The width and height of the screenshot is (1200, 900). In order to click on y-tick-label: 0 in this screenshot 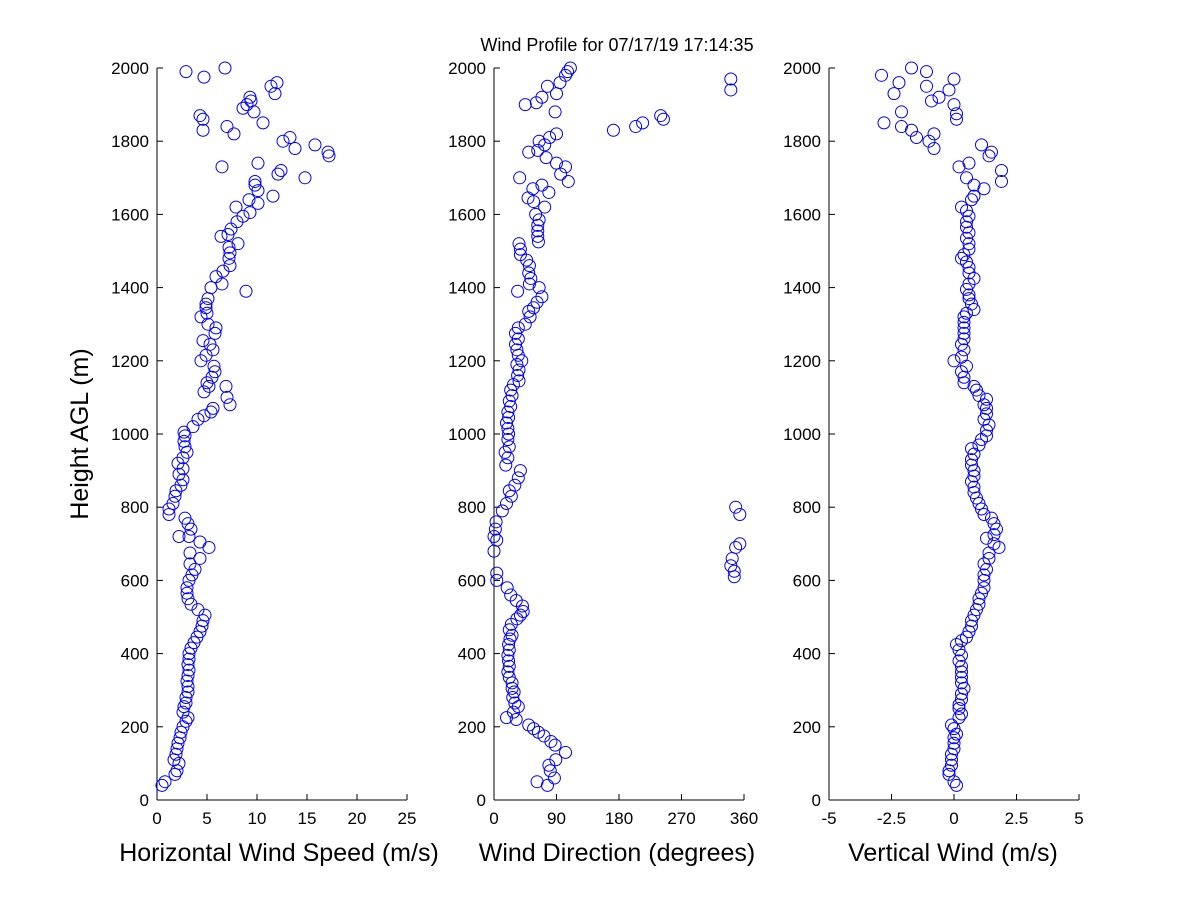, I will do `click(481, 800)`.